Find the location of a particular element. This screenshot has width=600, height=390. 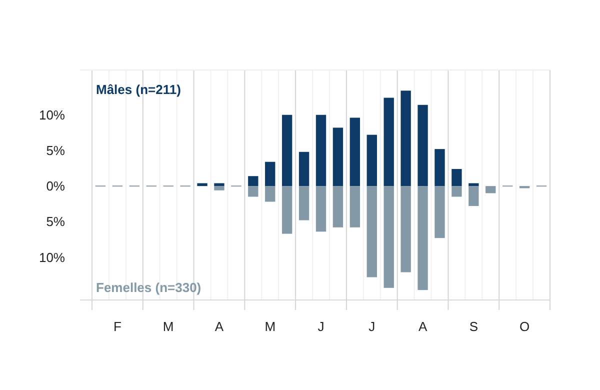

x-tick-label: O is located at coordinates (524, 326).